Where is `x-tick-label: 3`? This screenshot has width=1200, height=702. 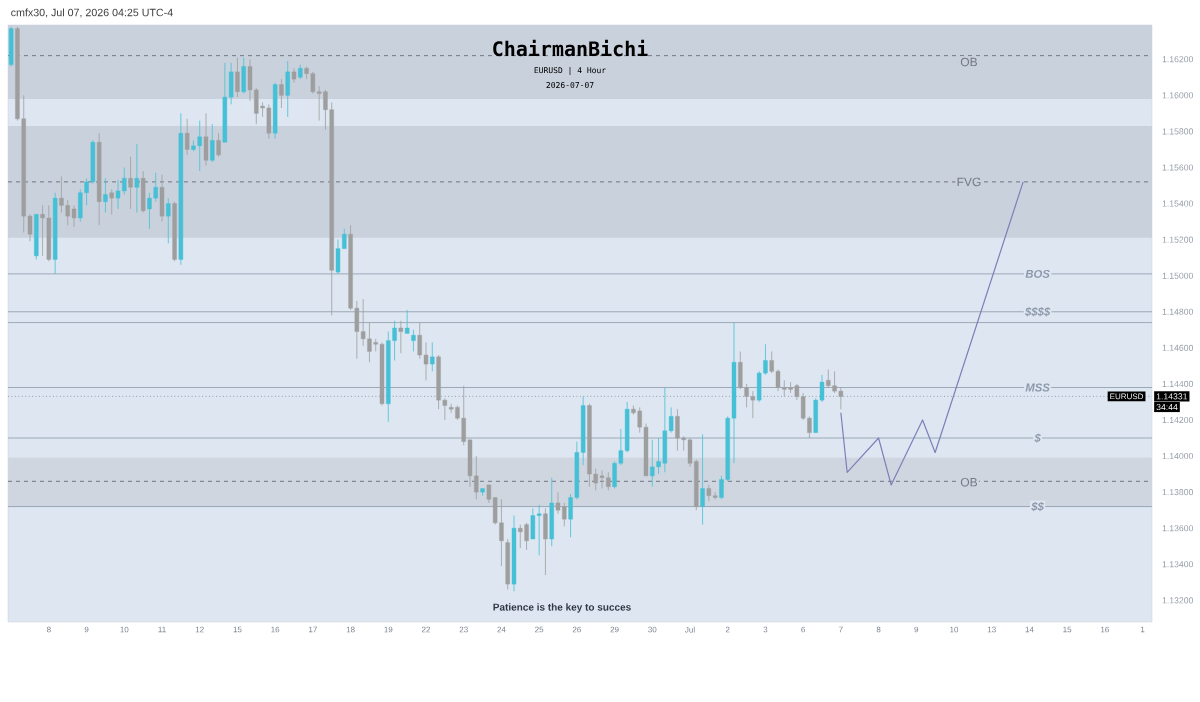
x-tick-label: 3 is located at coordinates (765, 629).